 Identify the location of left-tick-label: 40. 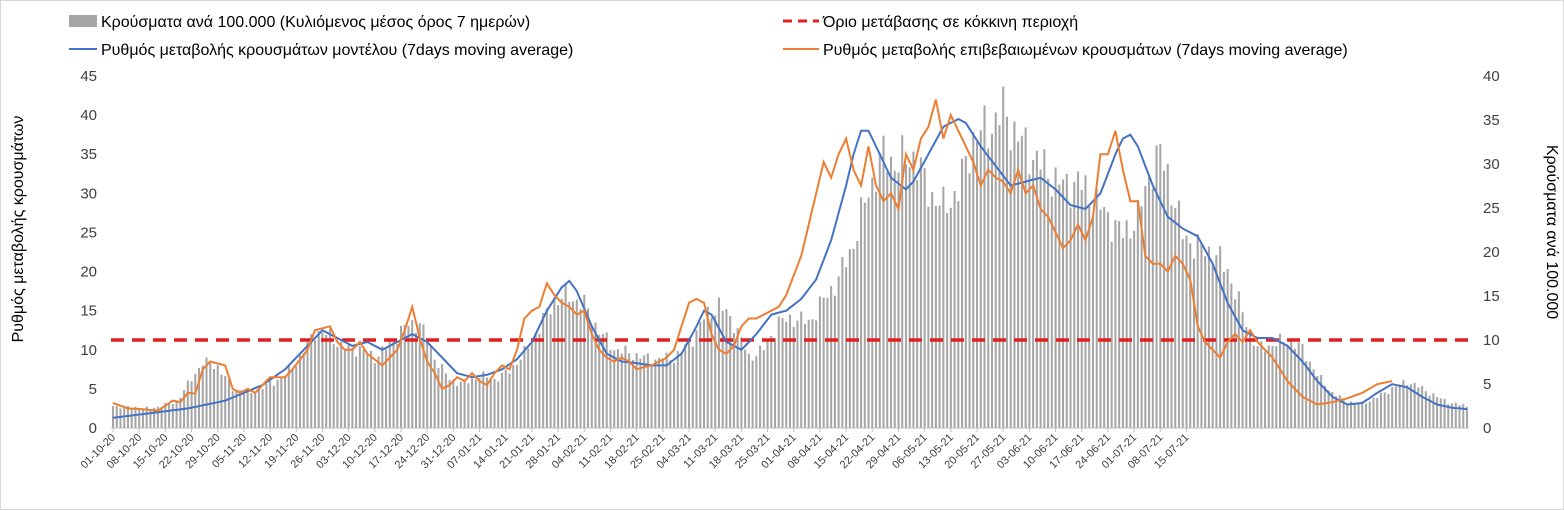
(88, 115).